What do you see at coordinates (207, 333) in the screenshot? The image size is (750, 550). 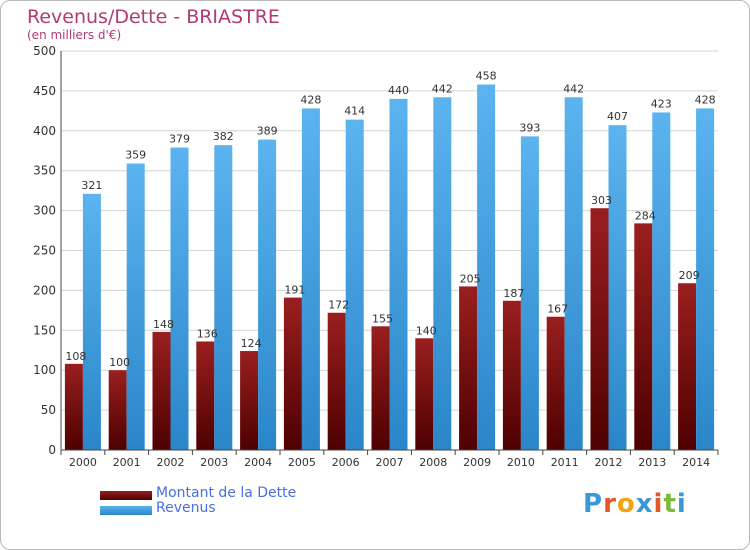 I see `data-label-dette: 136` at bounding box center [207, 333].